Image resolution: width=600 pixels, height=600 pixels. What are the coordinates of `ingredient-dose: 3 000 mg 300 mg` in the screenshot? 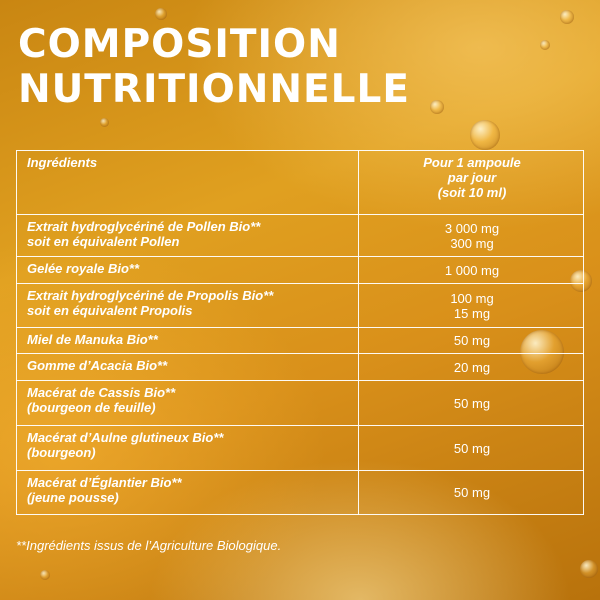 It's located at (471, 235).